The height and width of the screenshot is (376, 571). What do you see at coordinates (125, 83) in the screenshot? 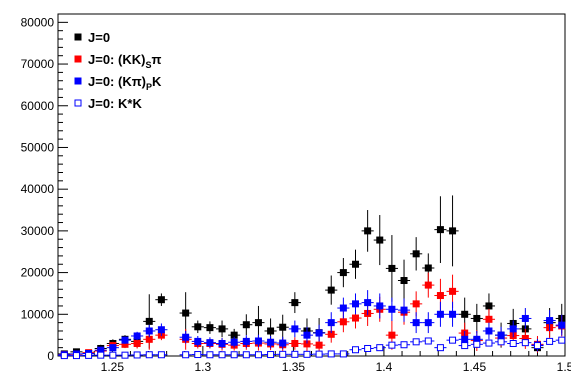
I see `legend-label: J=0: (Kπ)PK` at bounding box center [125, 83].